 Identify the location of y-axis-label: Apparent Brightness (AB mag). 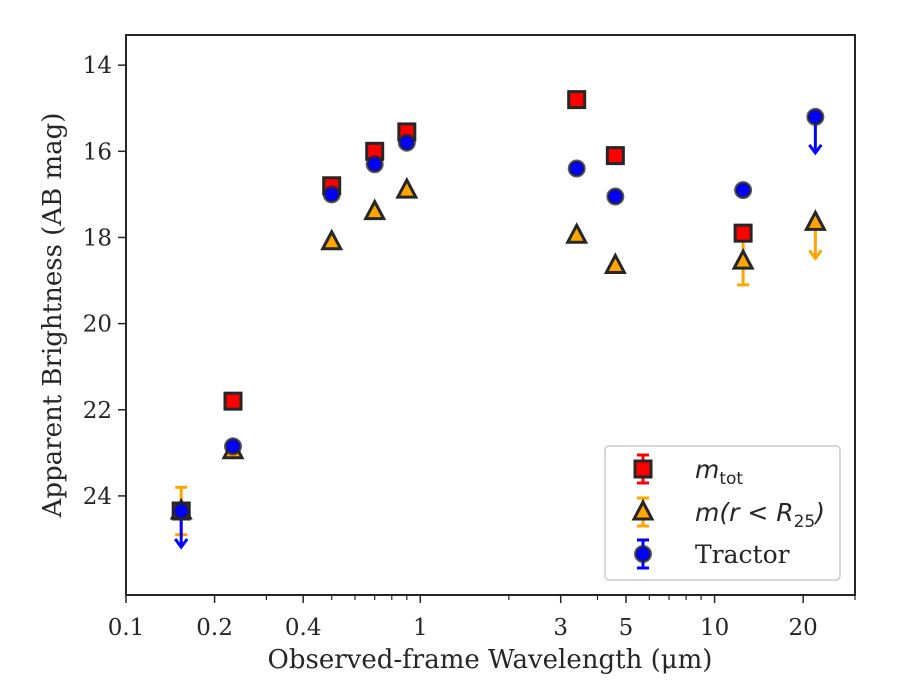
(53, 316).